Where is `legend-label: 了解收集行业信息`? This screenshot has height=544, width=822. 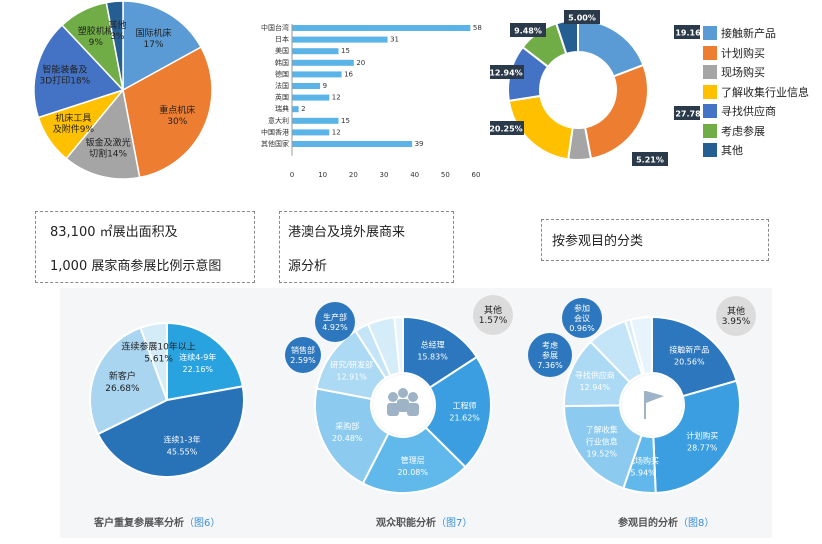 legend-label: 了解收集行业信息 is located at coordinates (765, 92).